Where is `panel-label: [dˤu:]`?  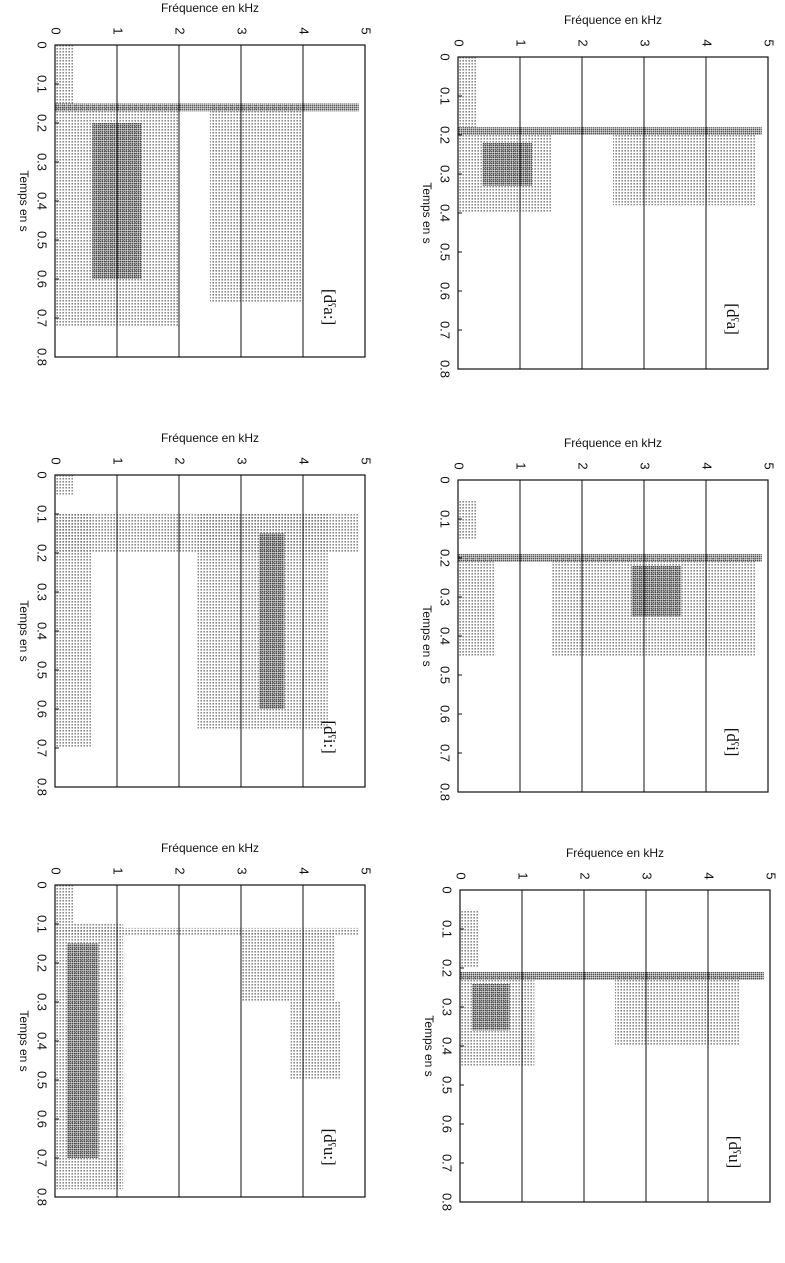
panel-label: [dˤu:] is located at coordinates (329, 1146).